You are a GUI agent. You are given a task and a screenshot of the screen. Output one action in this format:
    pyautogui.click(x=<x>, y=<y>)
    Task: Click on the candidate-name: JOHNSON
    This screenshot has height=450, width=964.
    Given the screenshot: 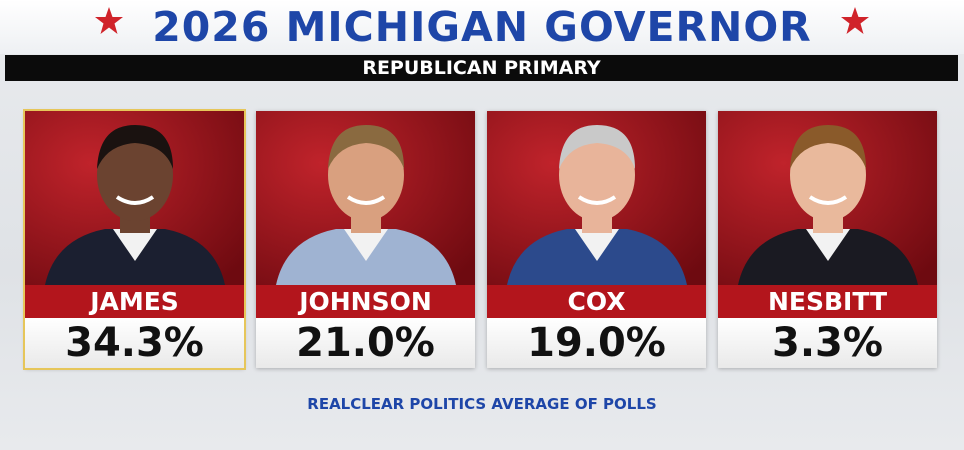 What is the action you would take?
    pyautogui.click(x=365, y=301)
    